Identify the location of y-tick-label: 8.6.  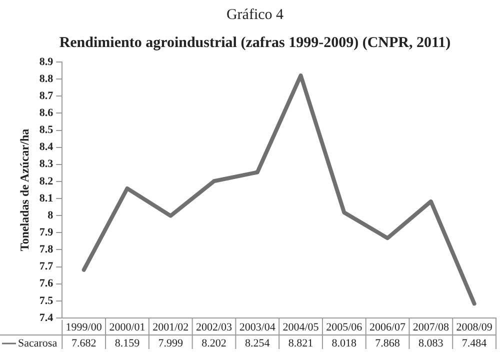
(46, 113).